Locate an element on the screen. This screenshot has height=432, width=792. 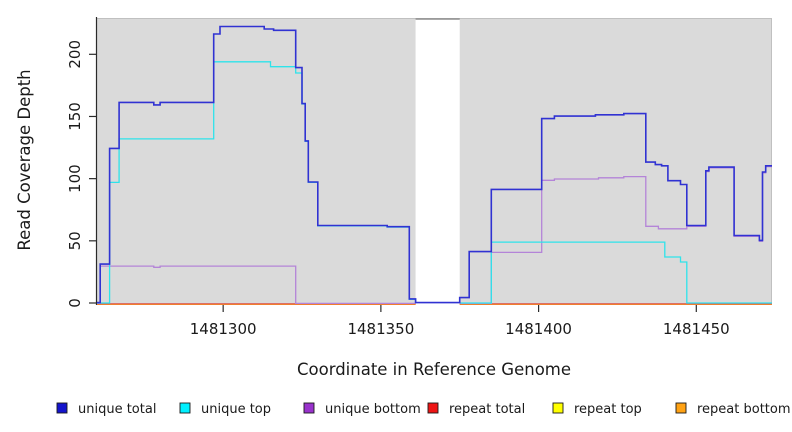
legend-label-unique-top: unique top is located at coordinates (236, 409).